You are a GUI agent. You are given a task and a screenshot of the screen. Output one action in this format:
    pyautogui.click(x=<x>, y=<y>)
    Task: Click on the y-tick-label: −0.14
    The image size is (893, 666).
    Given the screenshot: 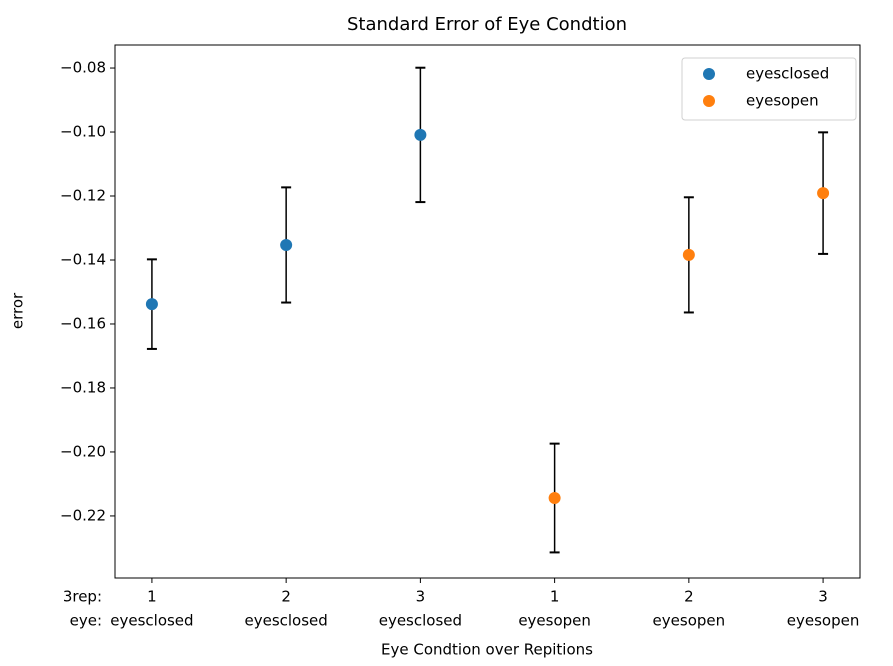 What is the action you would take?
    pyautogui.click(x=83, y=259)
    